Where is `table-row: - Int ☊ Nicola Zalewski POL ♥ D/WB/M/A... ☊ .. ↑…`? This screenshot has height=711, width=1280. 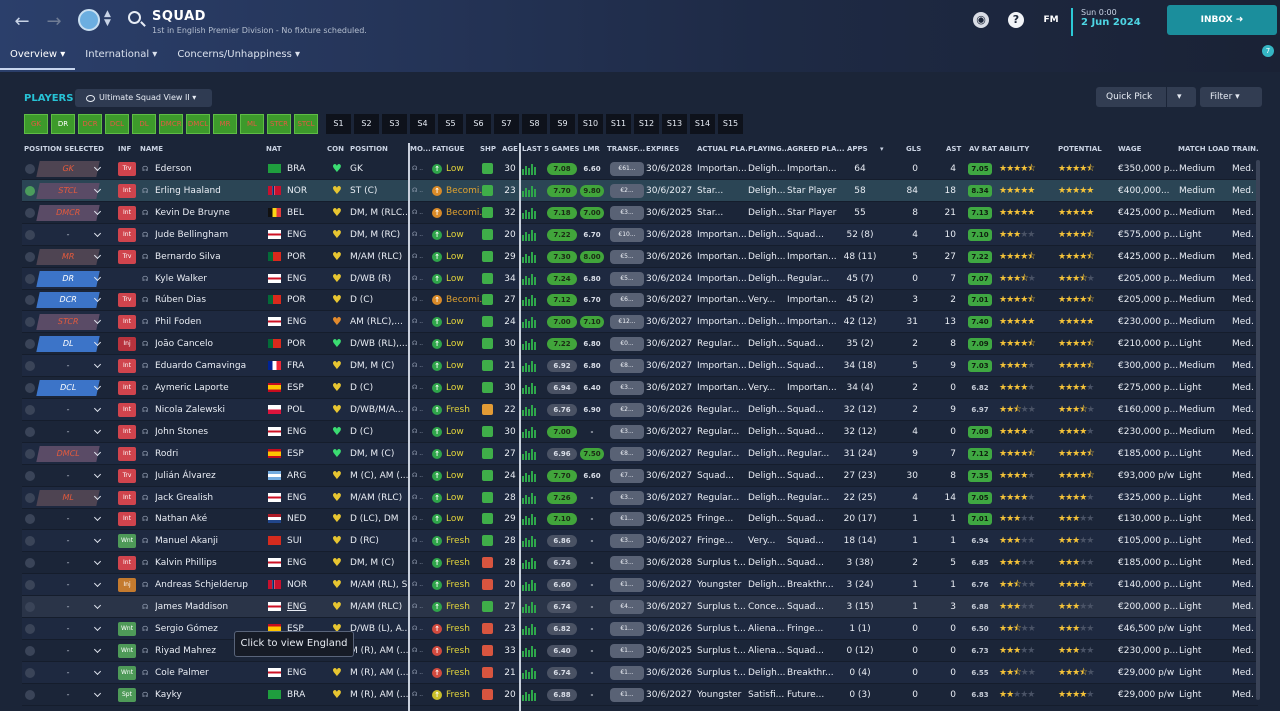 table-row: - Int ☊ Nicola Zalewski POL ♥ D/WB/M/A... ☊ .. ↑… is located at coordinates (640, 409).